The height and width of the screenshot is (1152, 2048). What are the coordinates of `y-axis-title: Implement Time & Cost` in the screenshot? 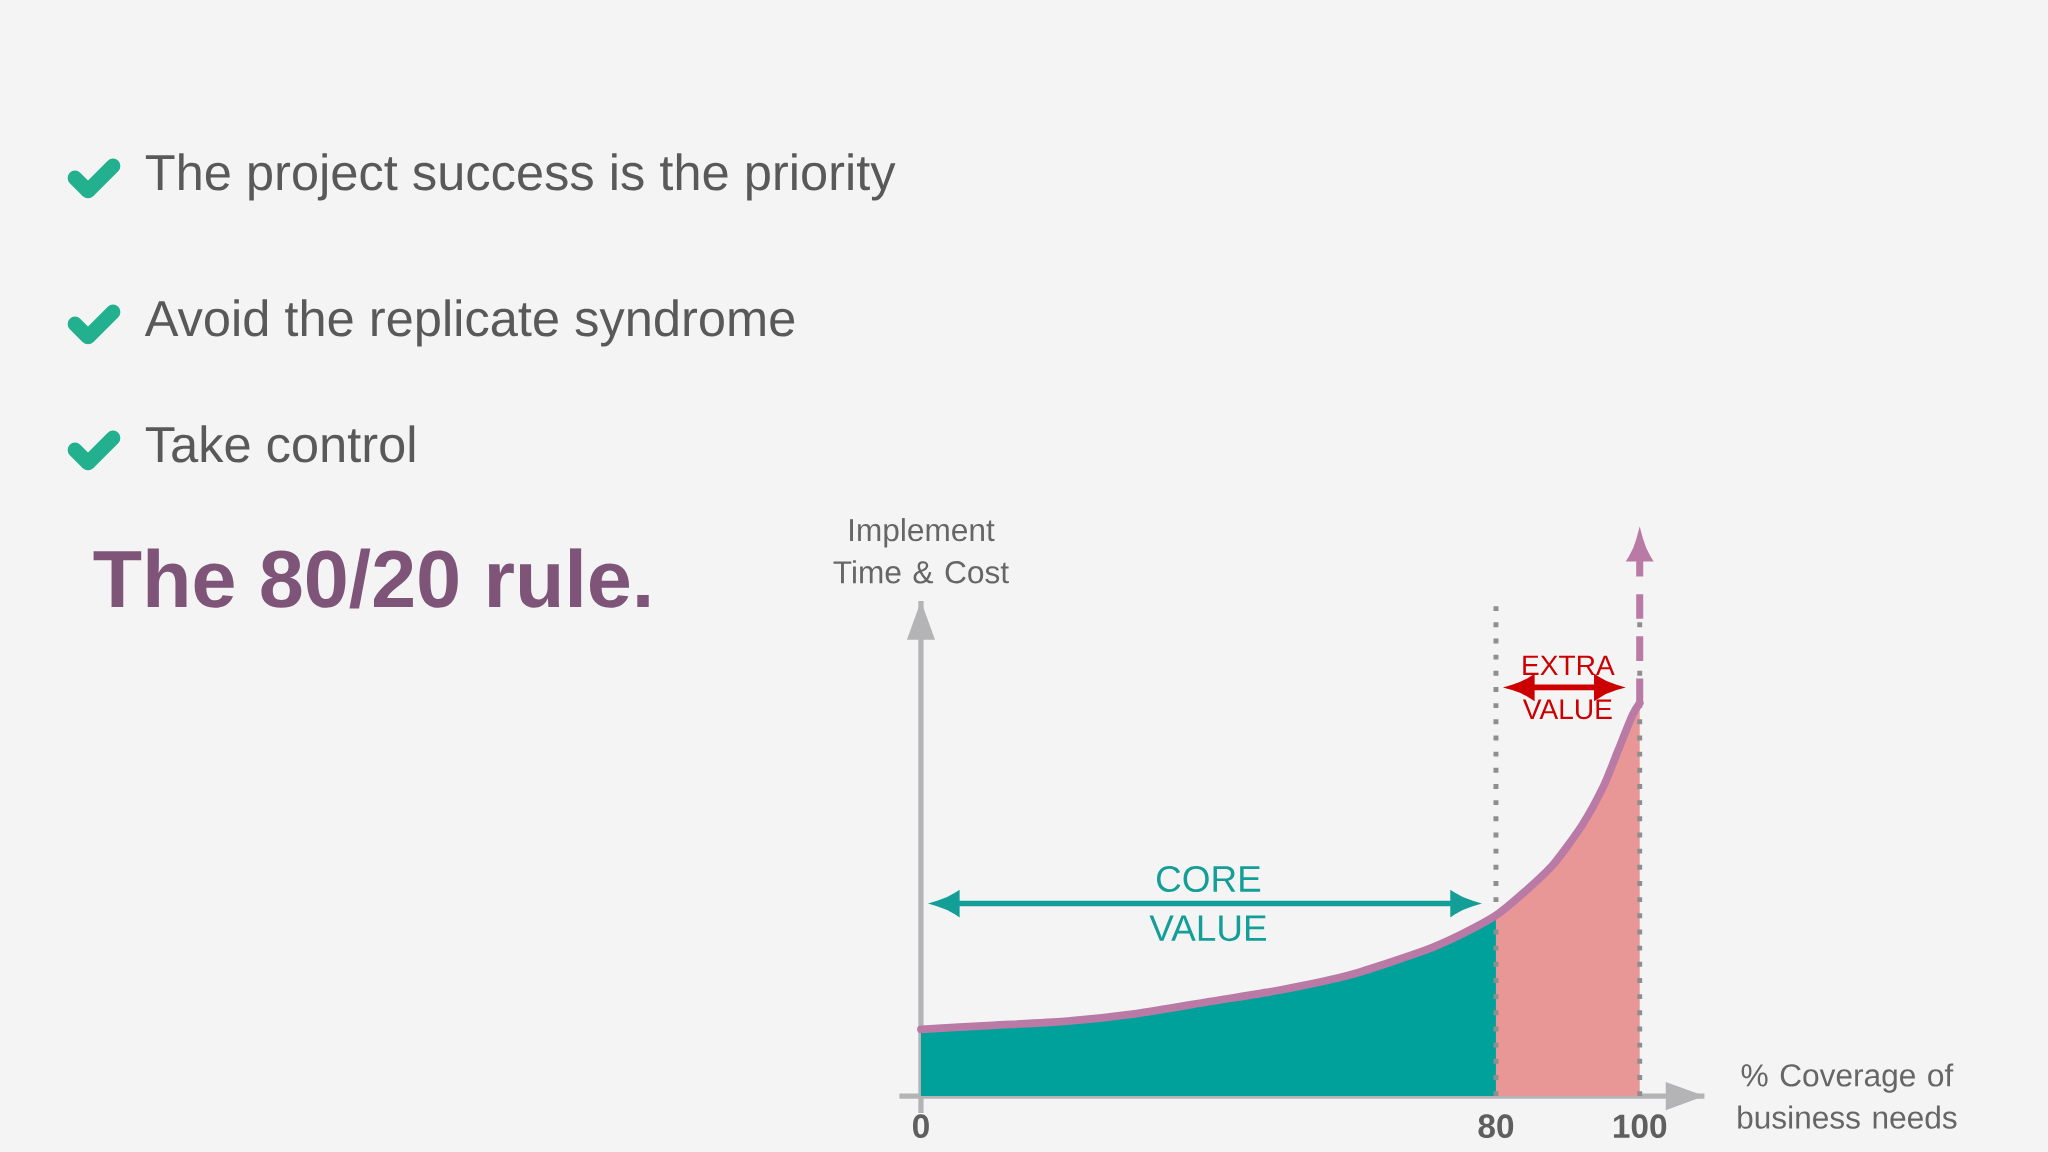 It's located at (921, 551).